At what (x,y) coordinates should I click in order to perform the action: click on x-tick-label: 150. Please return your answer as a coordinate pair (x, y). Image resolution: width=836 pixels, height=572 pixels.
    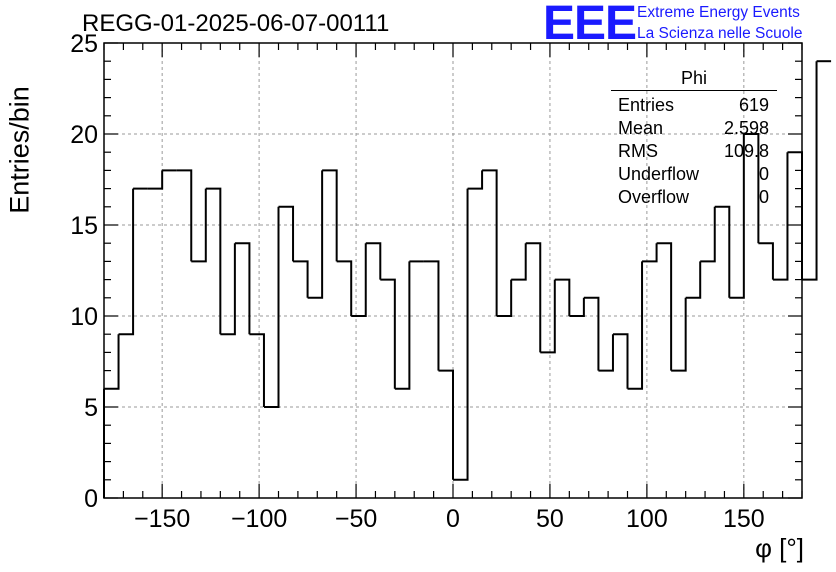
    Looking at the image, I should click on (744, 519).